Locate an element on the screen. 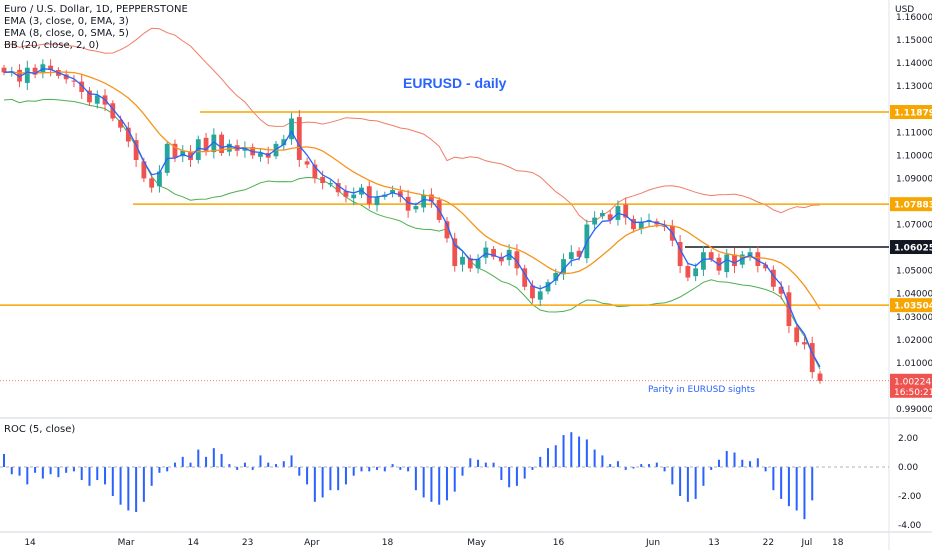 The image size is (932, 550). symbol-title: Euro / U.S. Dollar, 1D, PEPPERSTONE is located at coordinates (96, 9).